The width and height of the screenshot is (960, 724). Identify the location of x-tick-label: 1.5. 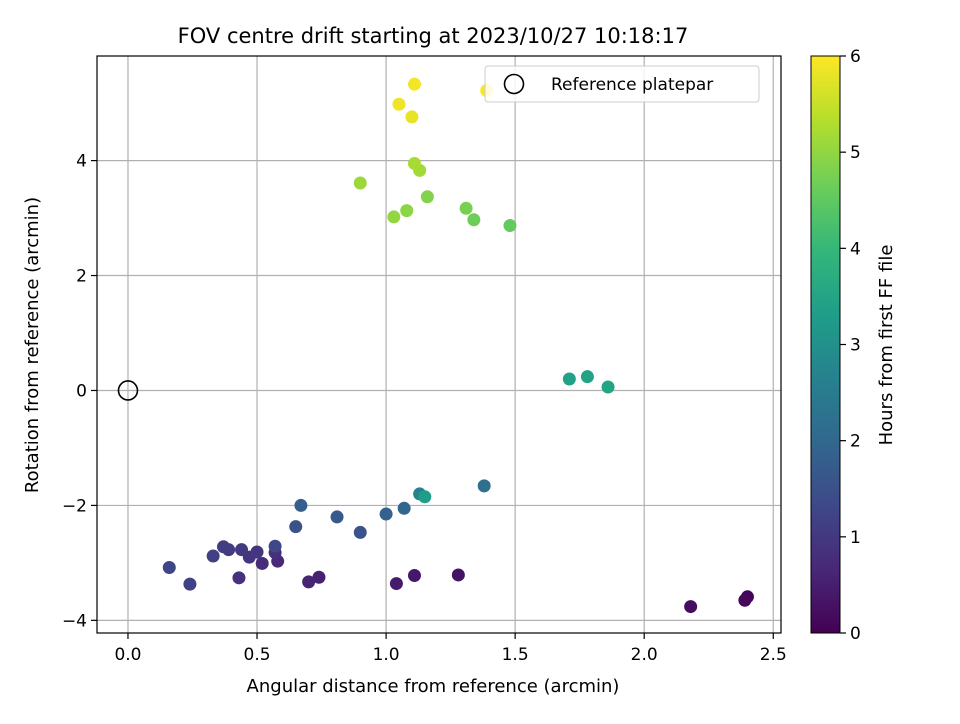
(515, 655).